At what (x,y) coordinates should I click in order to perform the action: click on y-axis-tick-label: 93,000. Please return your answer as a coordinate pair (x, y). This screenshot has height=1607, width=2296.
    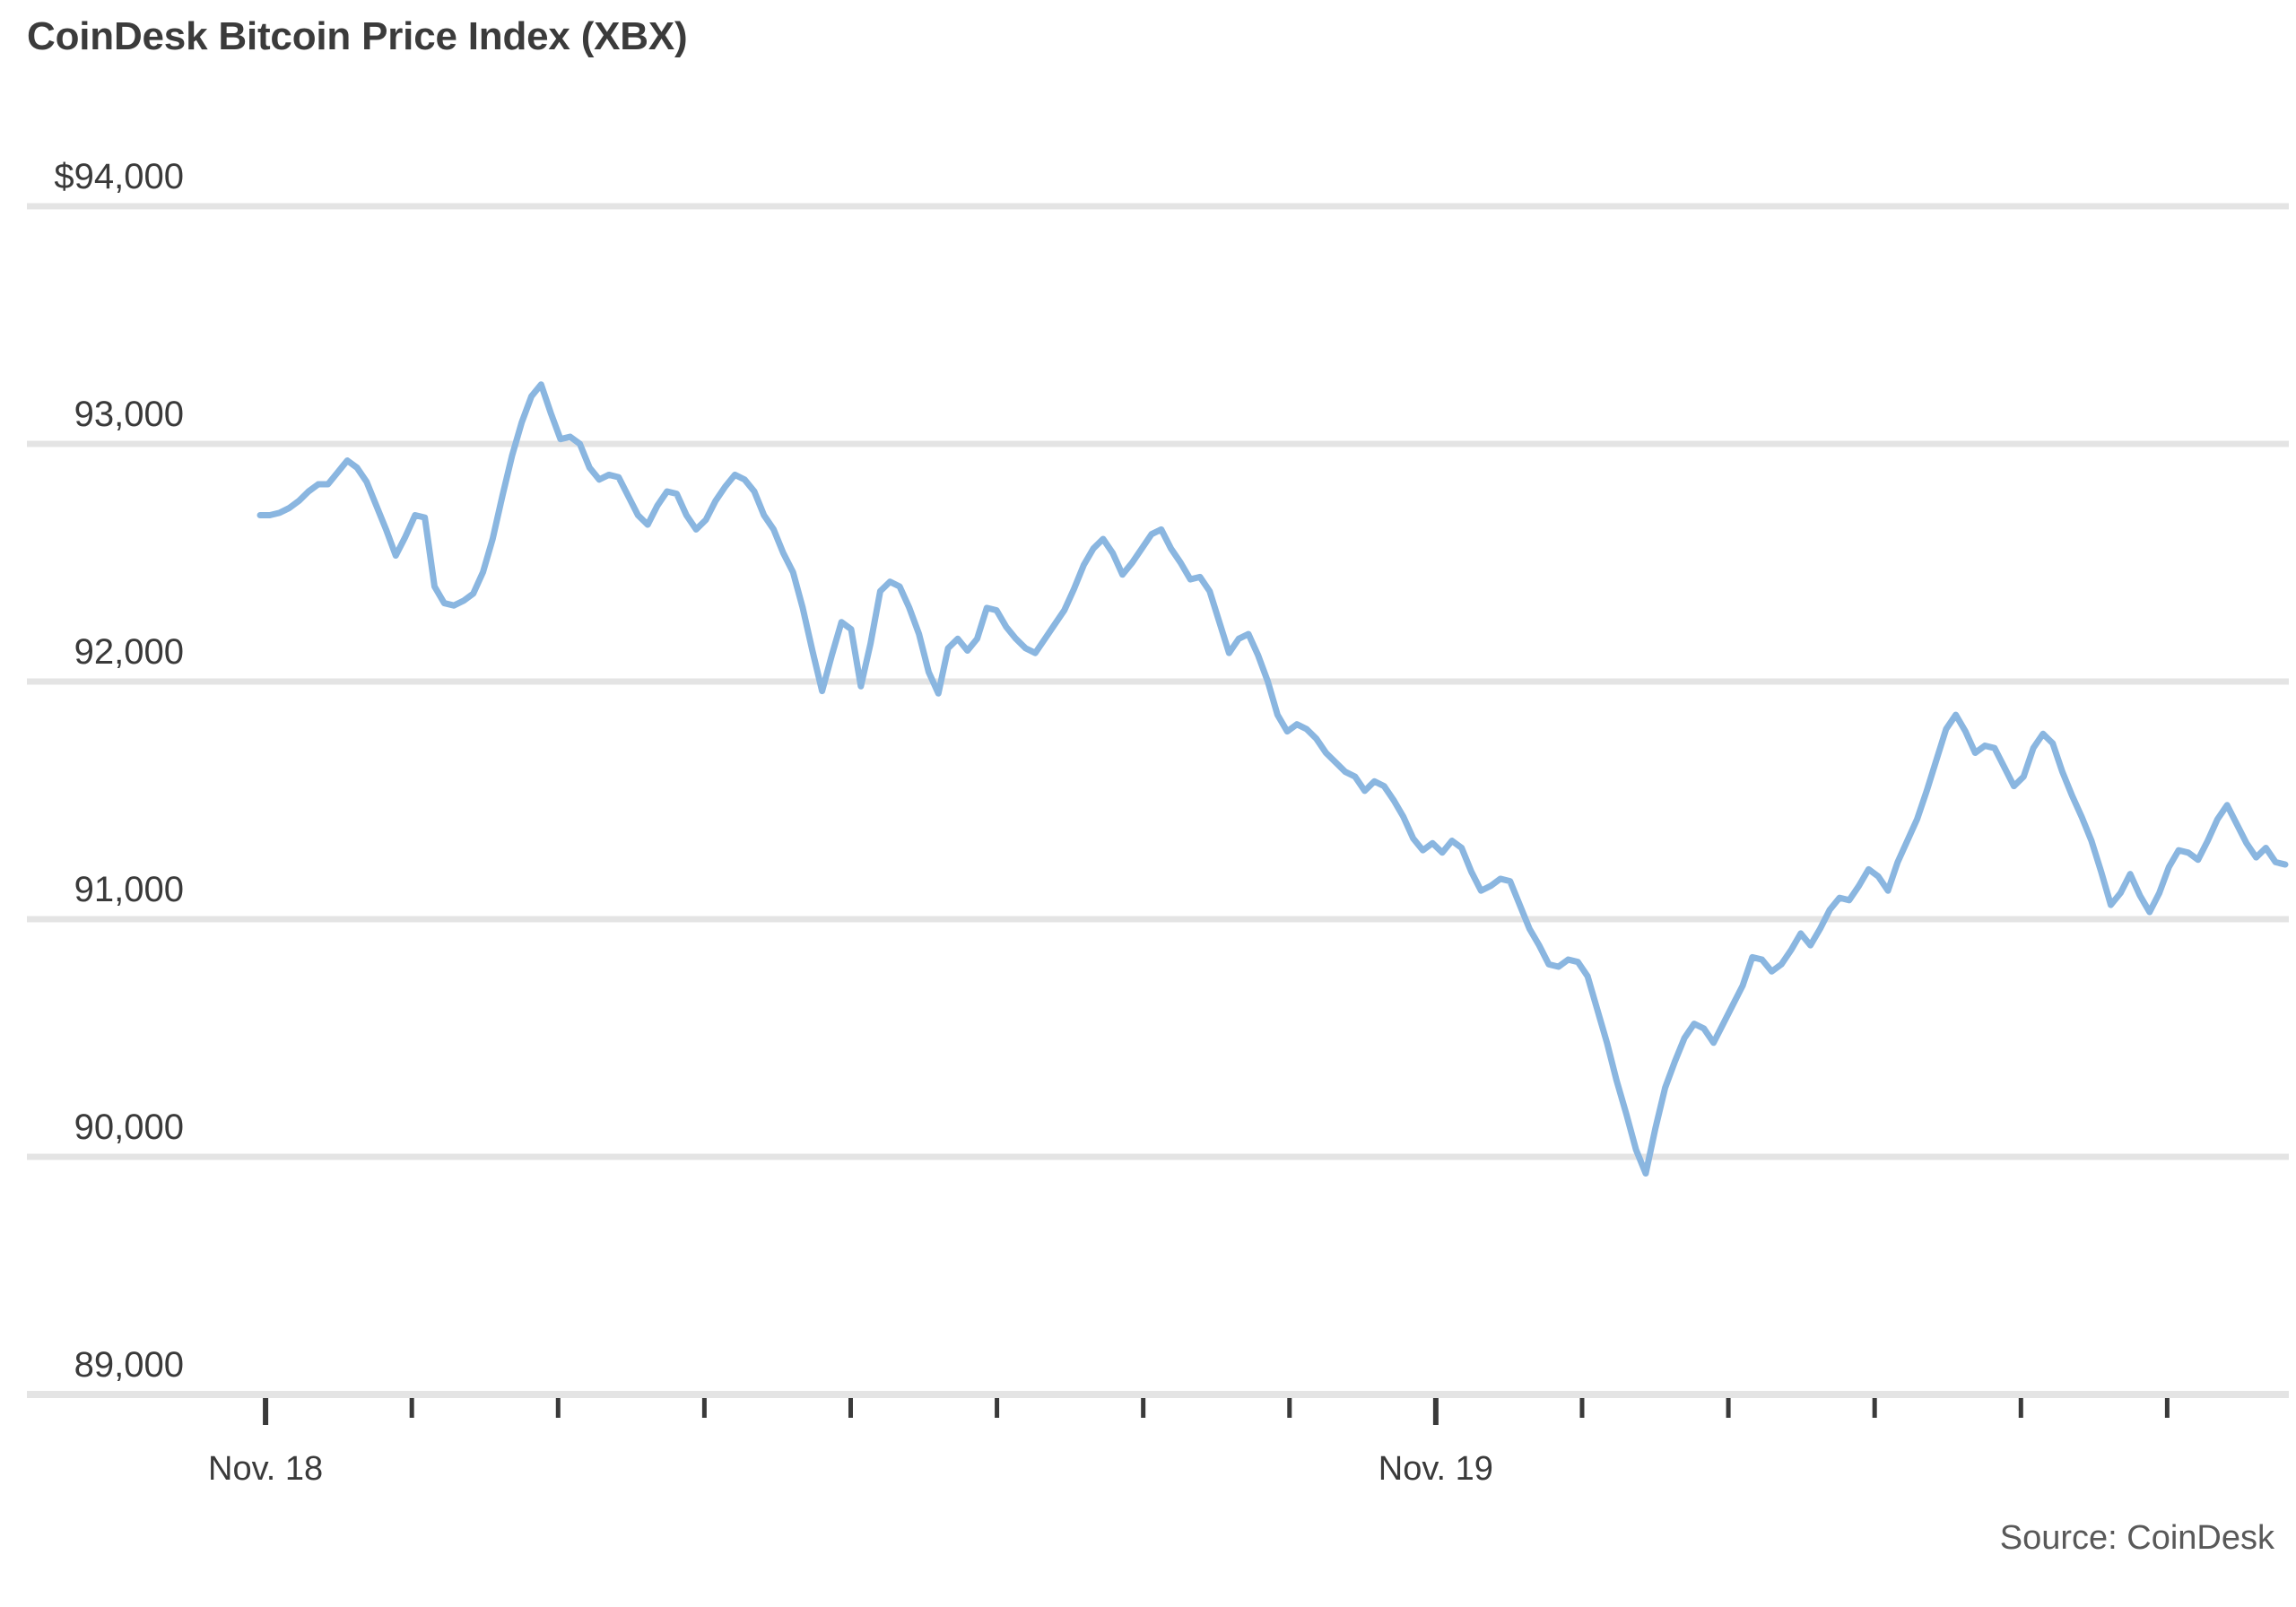
    Looking at the image, I should click on (129, 415).